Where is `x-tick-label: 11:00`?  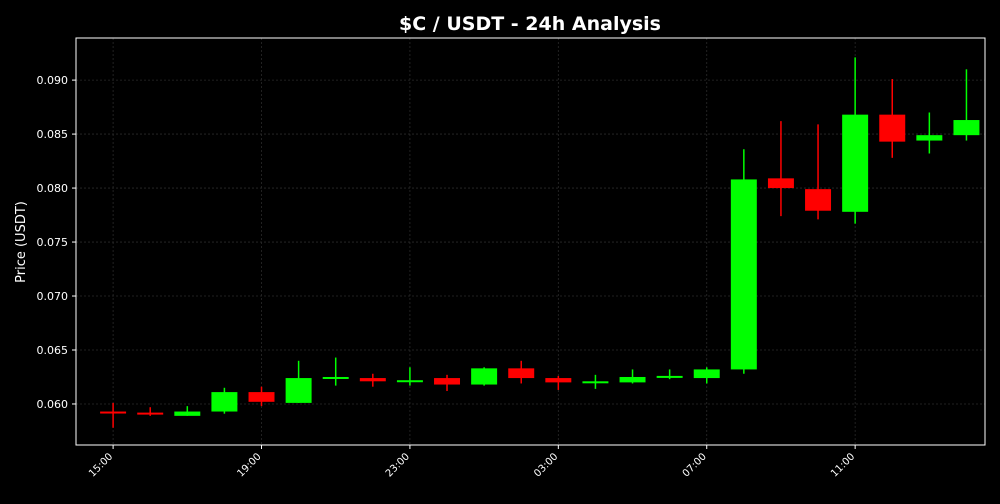 x-tick-label: 11:00 is located at coordinates (843, 465).